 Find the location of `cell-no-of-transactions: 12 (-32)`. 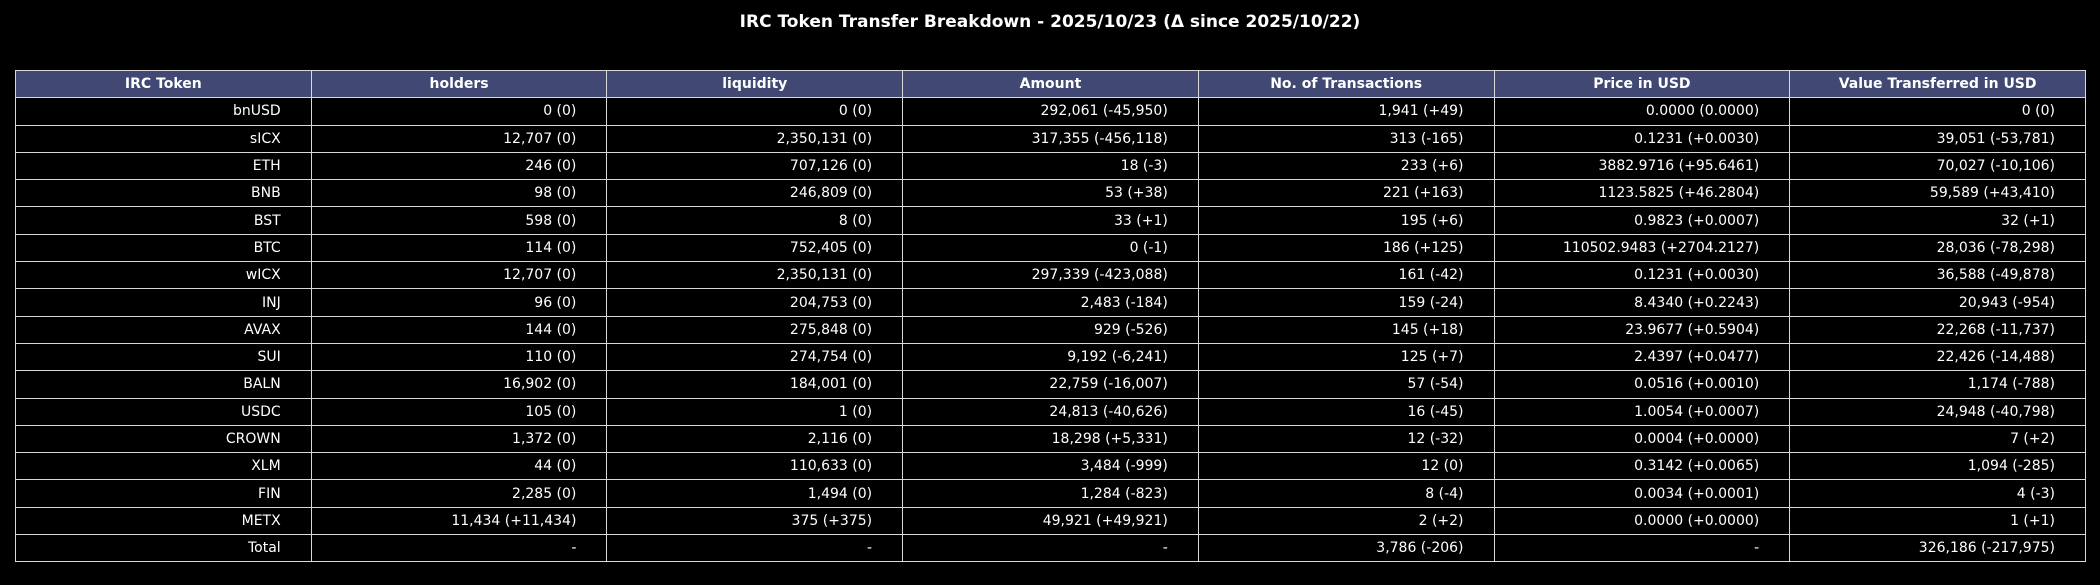

cell-no-of-transactions: 12 (-32) is located at coordinates (1346, 439).